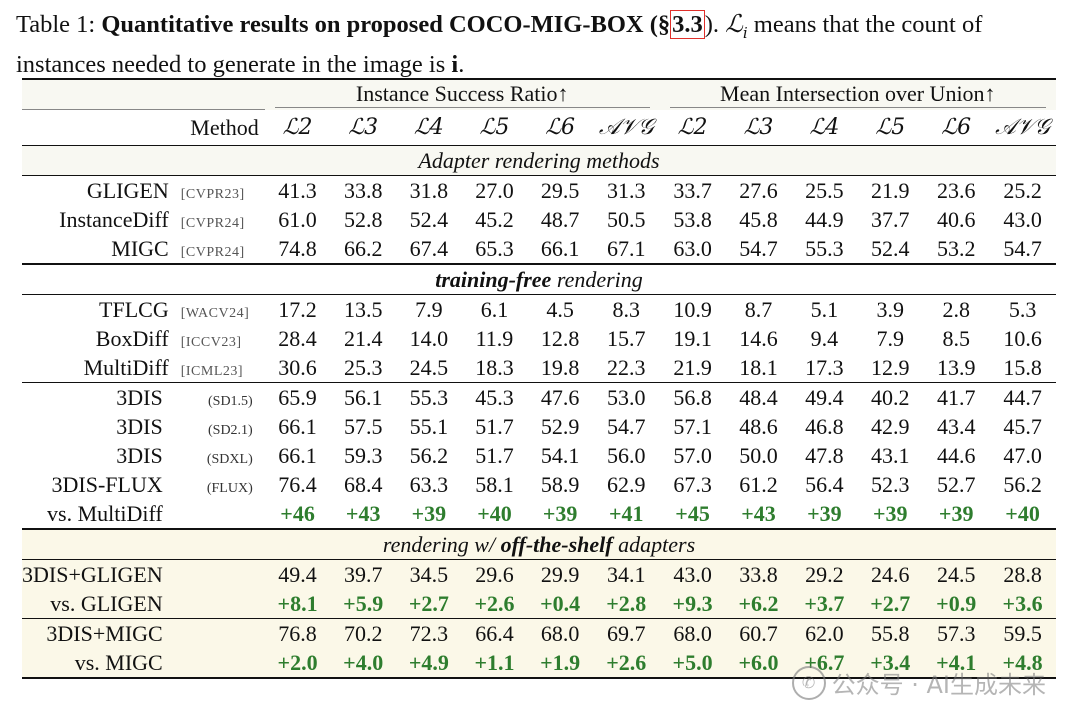 The image size is (1080, 722). I want to click on value-cell: 52.3, so click(890, 484).